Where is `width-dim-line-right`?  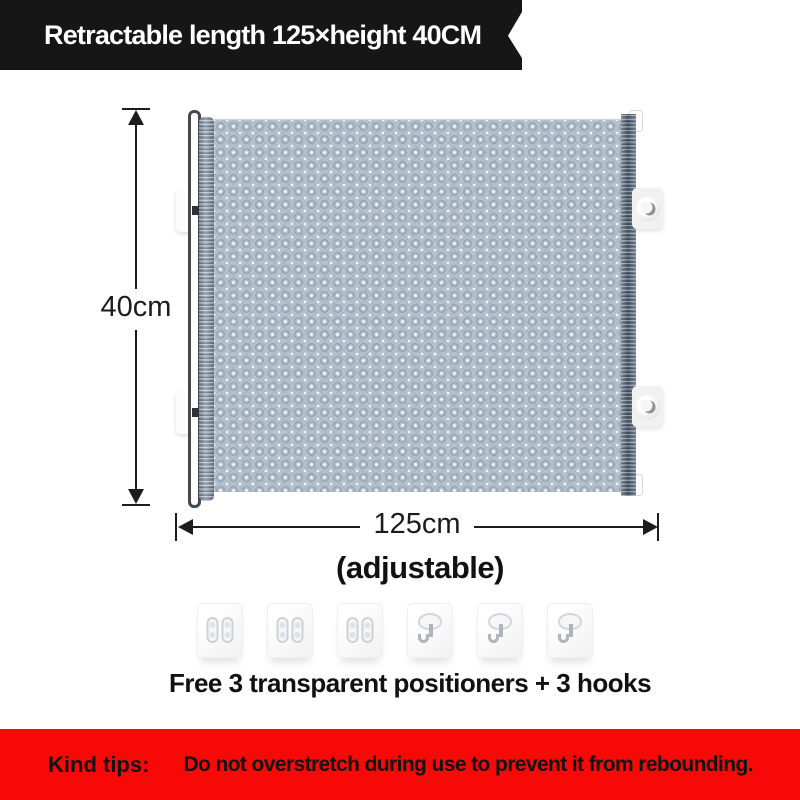
width-dim-line-right is located at coordinates (553, 527).